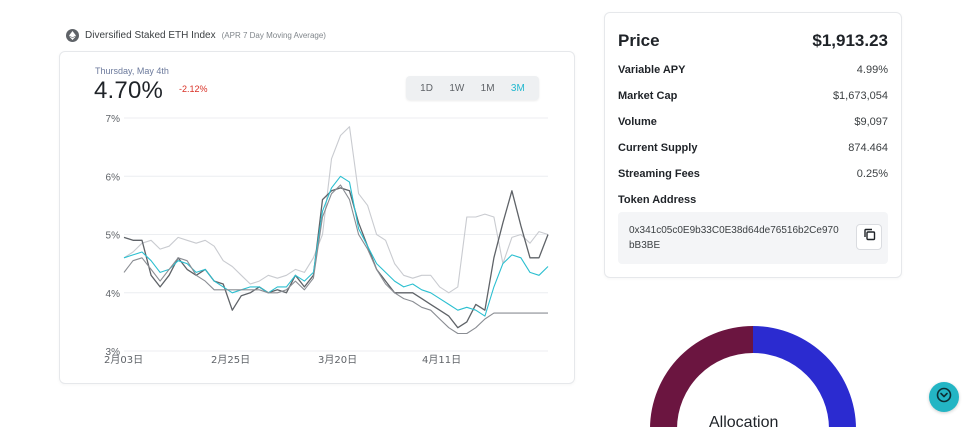 This screenshot has width=972, height=427. What do you see at coordinates (426, 88) in the screenshot?
I see `range-tab-1d: 1D` at bounding box center [426, 88].